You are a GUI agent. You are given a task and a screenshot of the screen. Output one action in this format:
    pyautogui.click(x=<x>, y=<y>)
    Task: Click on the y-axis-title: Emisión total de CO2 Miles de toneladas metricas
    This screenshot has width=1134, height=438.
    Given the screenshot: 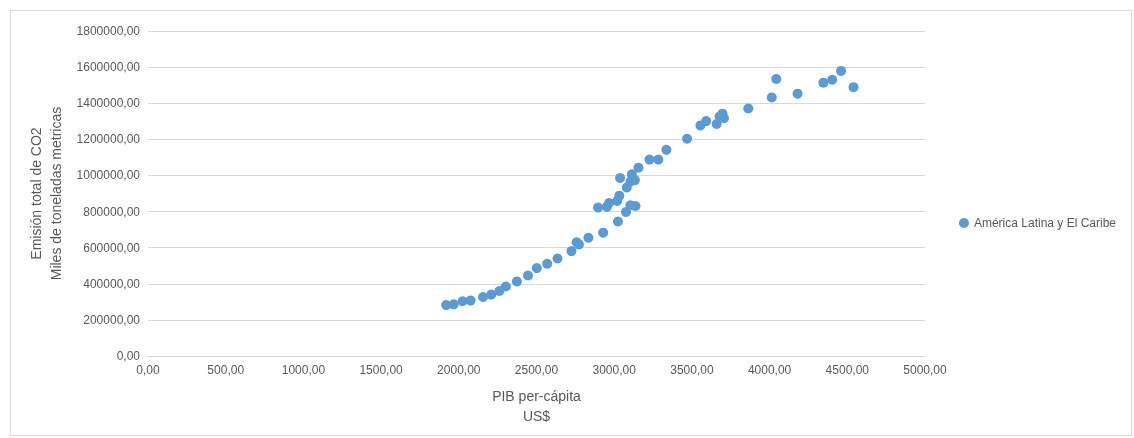 What is the action you would take?
    pyautogui.click(x=45, y=193)
    